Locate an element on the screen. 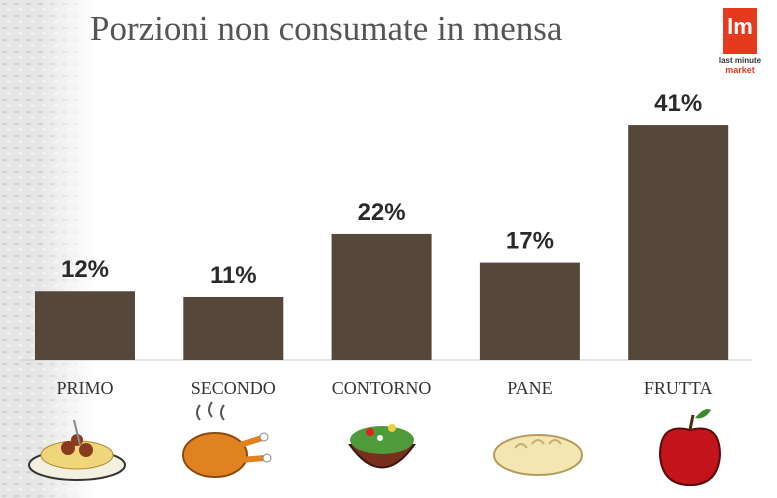  x-tick-label: CONTORNO is located at coordinates (382, 388).